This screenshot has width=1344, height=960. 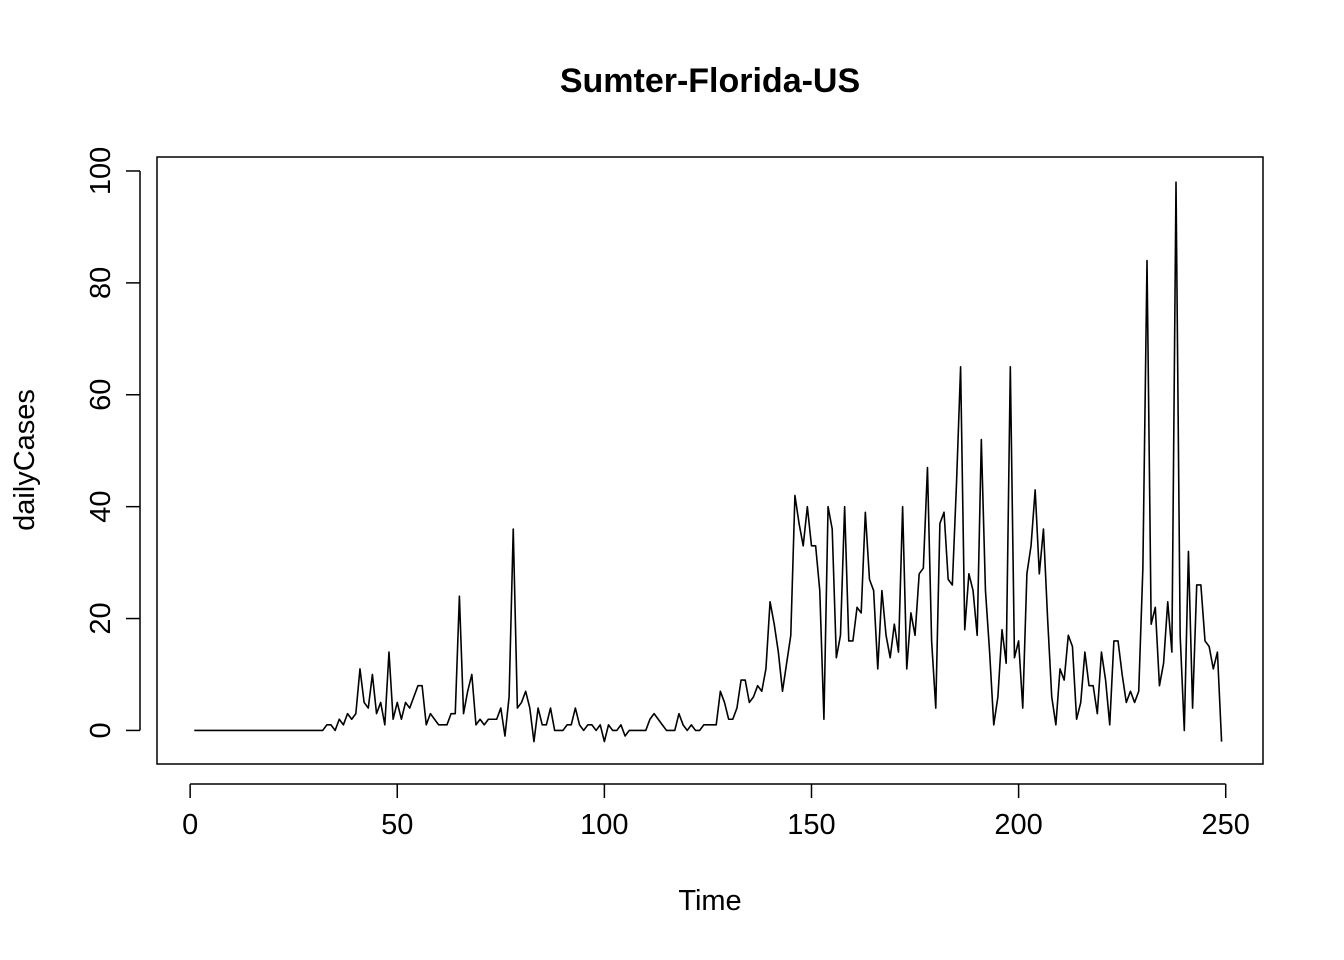 What do you see at coordinates (101, 730) in the screenshot?
I see `y-tick-label: 0` at bounding box center [101, 730].